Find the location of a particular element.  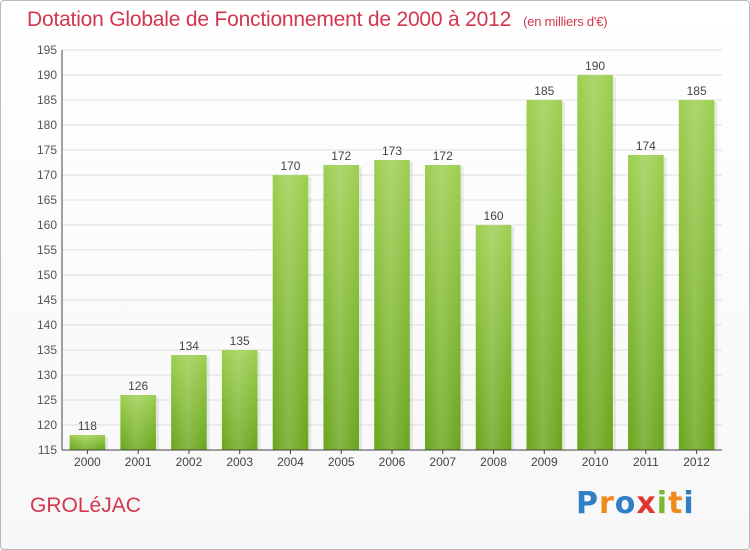

x-tick-label: 2012 is located at coordinates (696, 462).